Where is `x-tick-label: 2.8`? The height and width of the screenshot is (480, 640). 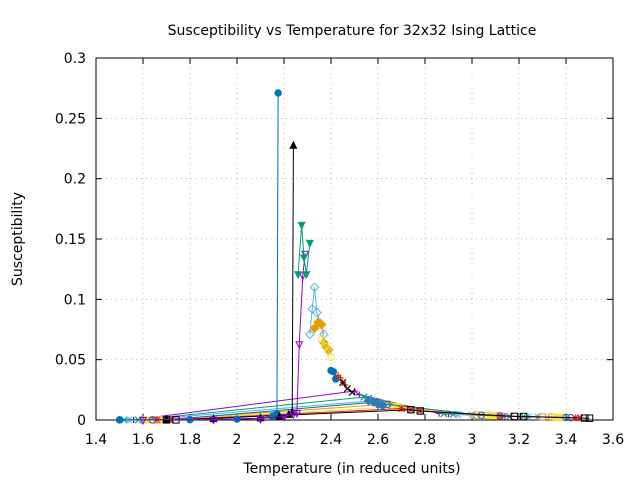
x-tick-label: 2.8 is located at coordinates (425, 440).